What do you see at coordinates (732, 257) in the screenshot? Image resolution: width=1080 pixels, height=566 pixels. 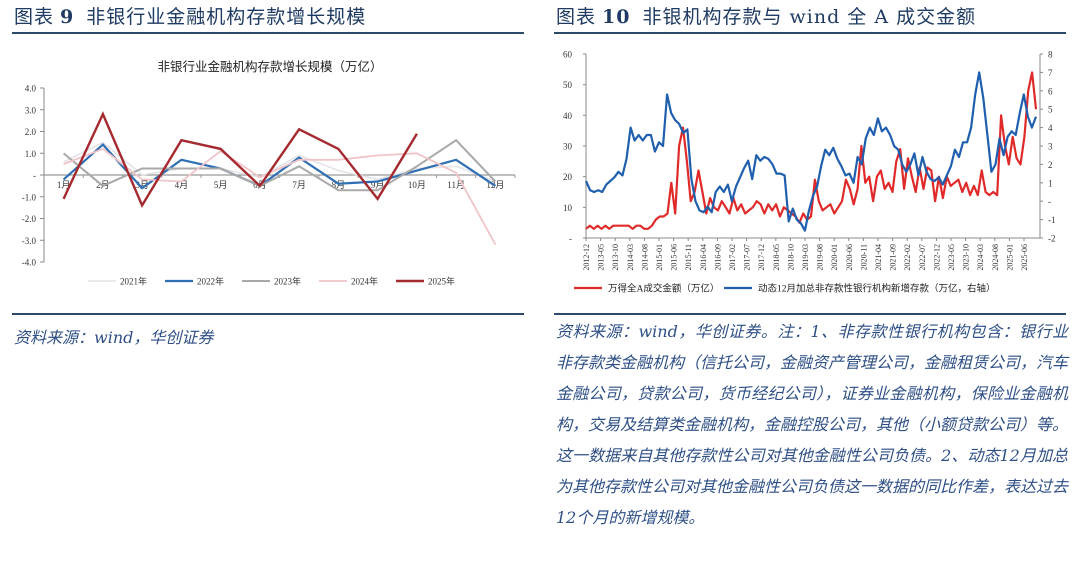 I see `x-tick-label: 2017-02` at bounding box center [732, 257].